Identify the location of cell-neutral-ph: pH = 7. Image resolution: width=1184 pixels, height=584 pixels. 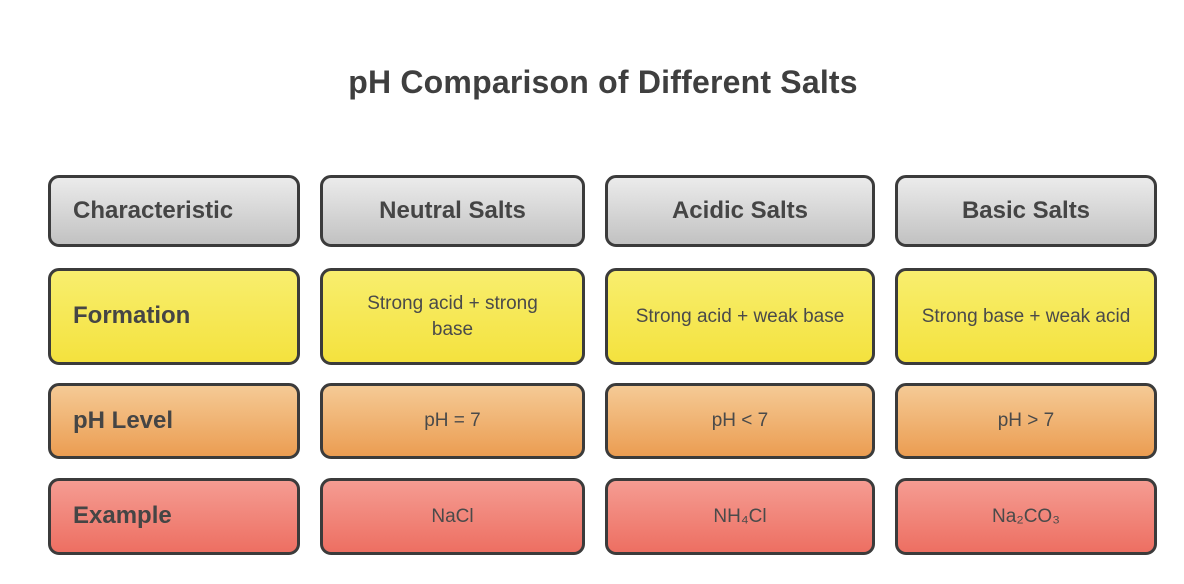
(452, 421).